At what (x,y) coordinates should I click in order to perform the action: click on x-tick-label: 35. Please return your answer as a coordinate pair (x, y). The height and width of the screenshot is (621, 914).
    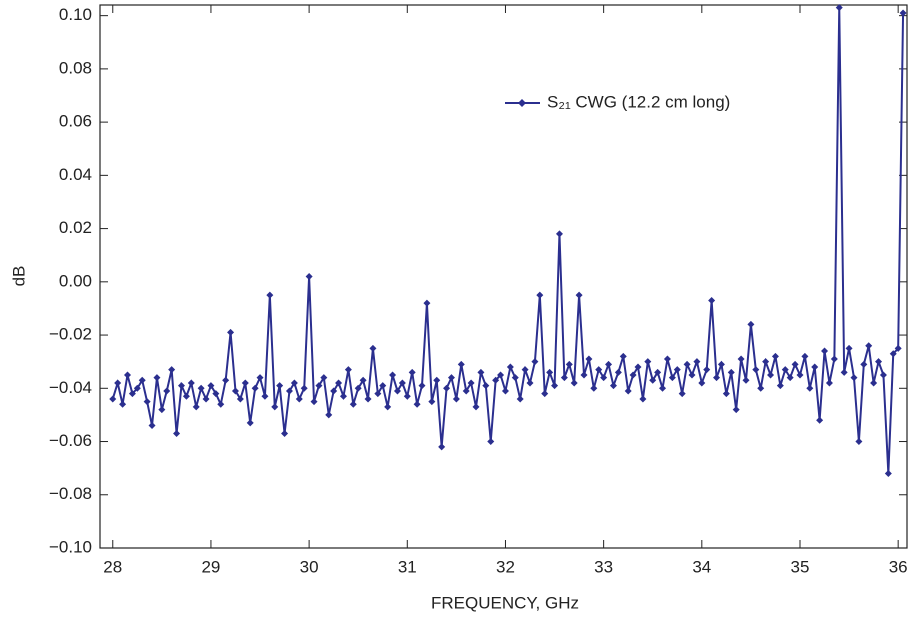
    Looking at the image, I should click on (800, 566).